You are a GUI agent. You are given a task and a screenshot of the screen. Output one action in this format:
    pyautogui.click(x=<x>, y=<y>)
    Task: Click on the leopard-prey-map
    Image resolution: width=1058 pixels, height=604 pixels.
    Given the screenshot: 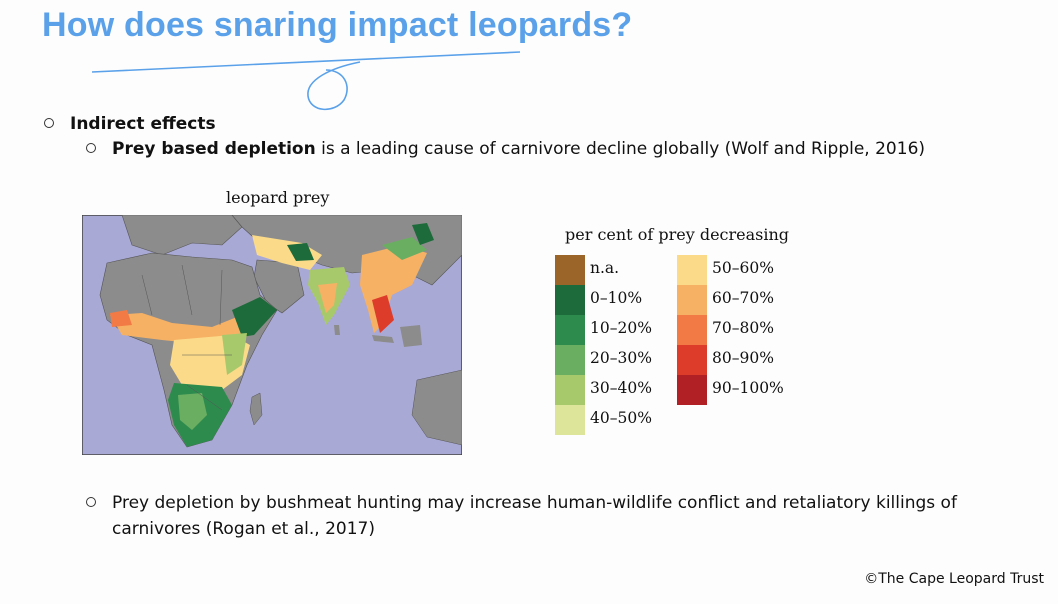 What is the action you would take?
    pyautogui.click(x=272, y=335)
    